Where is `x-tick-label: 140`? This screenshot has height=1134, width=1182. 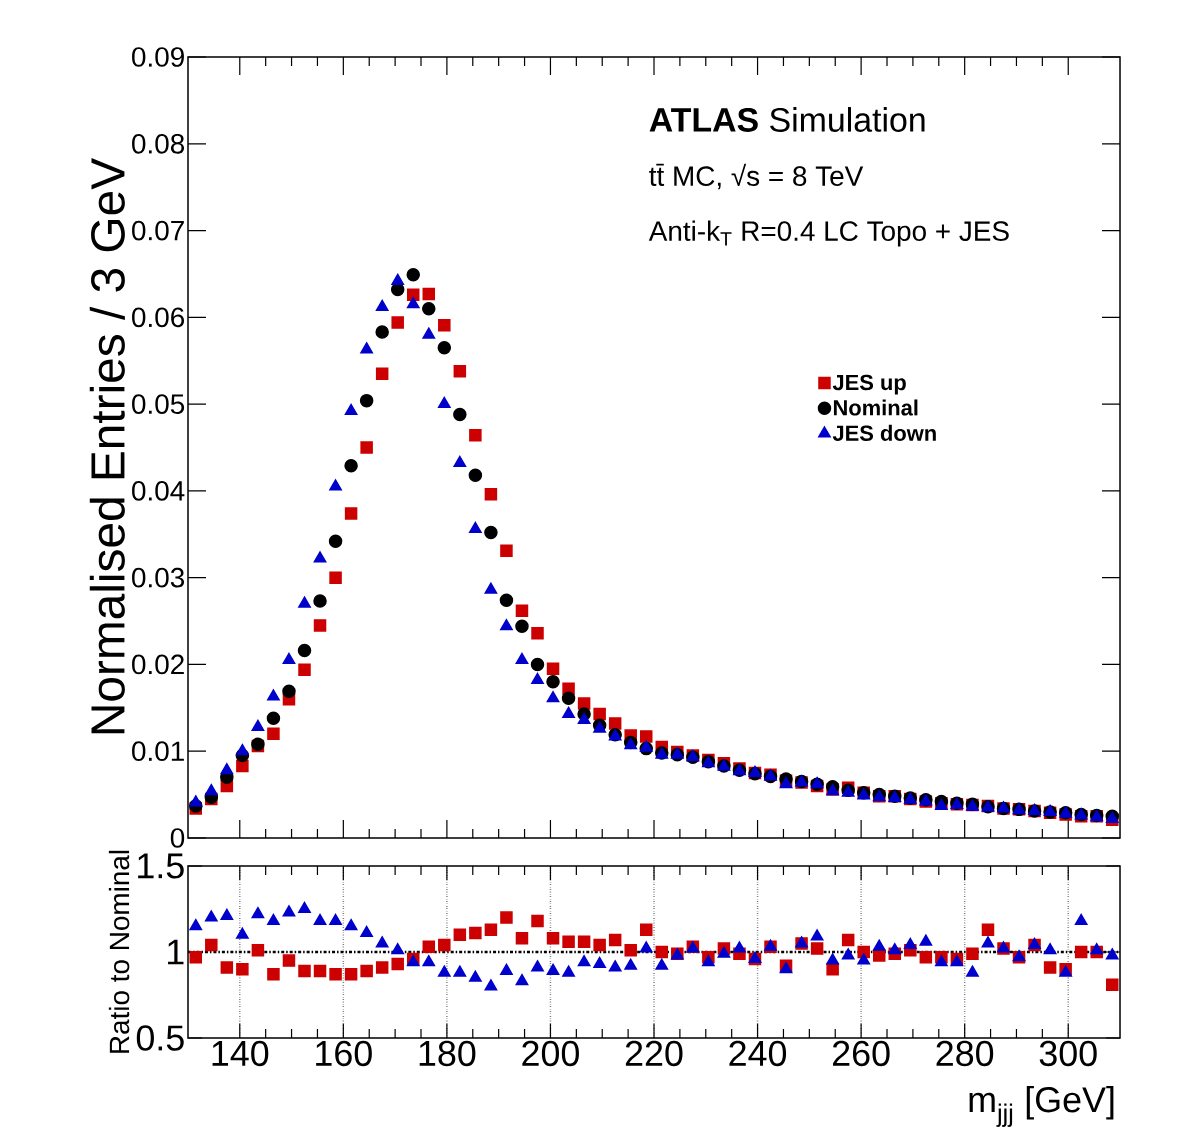
x-tick-label: 140 is located at coordinates (240, 1053).